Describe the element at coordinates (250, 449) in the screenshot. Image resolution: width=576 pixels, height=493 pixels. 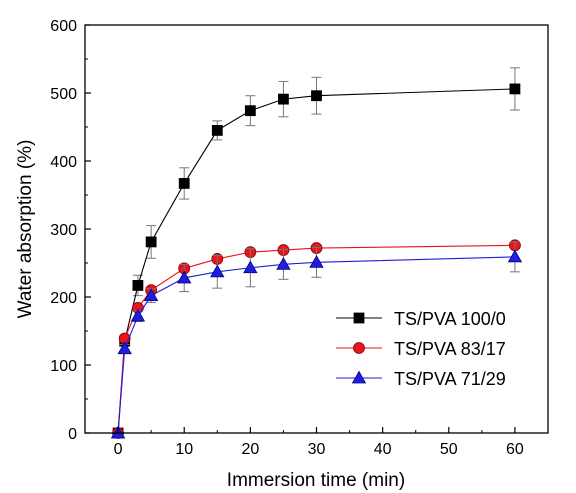
I see `x-tick-label: 20` at that location.